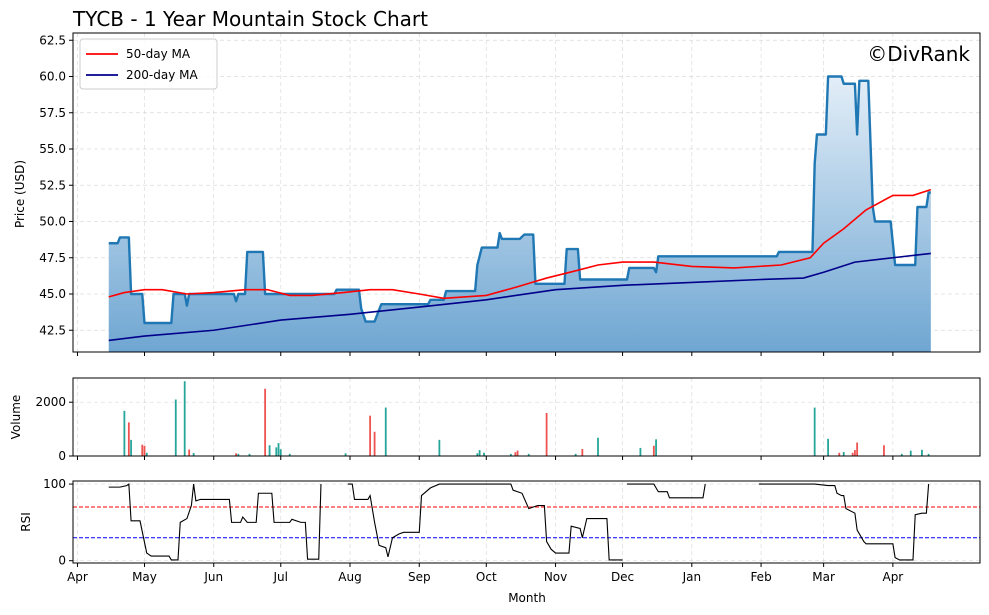 Image resolution: width=989 pixels, height=615 pixels. Describe the element at coordinates (144, 577) in the screenshot. I see `x-tick-label: May` at that location.